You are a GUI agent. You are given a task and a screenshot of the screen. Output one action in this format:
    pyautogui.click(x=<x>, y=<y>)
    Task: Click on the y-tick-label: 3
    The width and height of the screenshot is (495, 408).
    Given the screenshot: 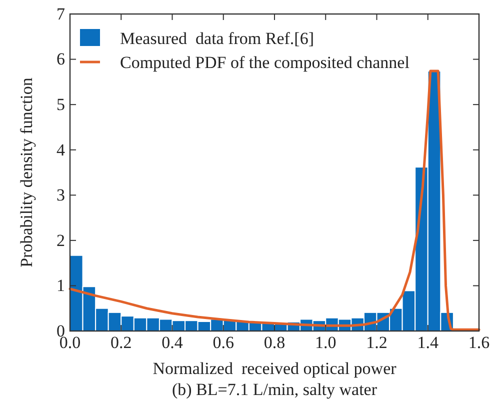 What is the action you would take?
    pyautogui.click(x=60, y=195)
    